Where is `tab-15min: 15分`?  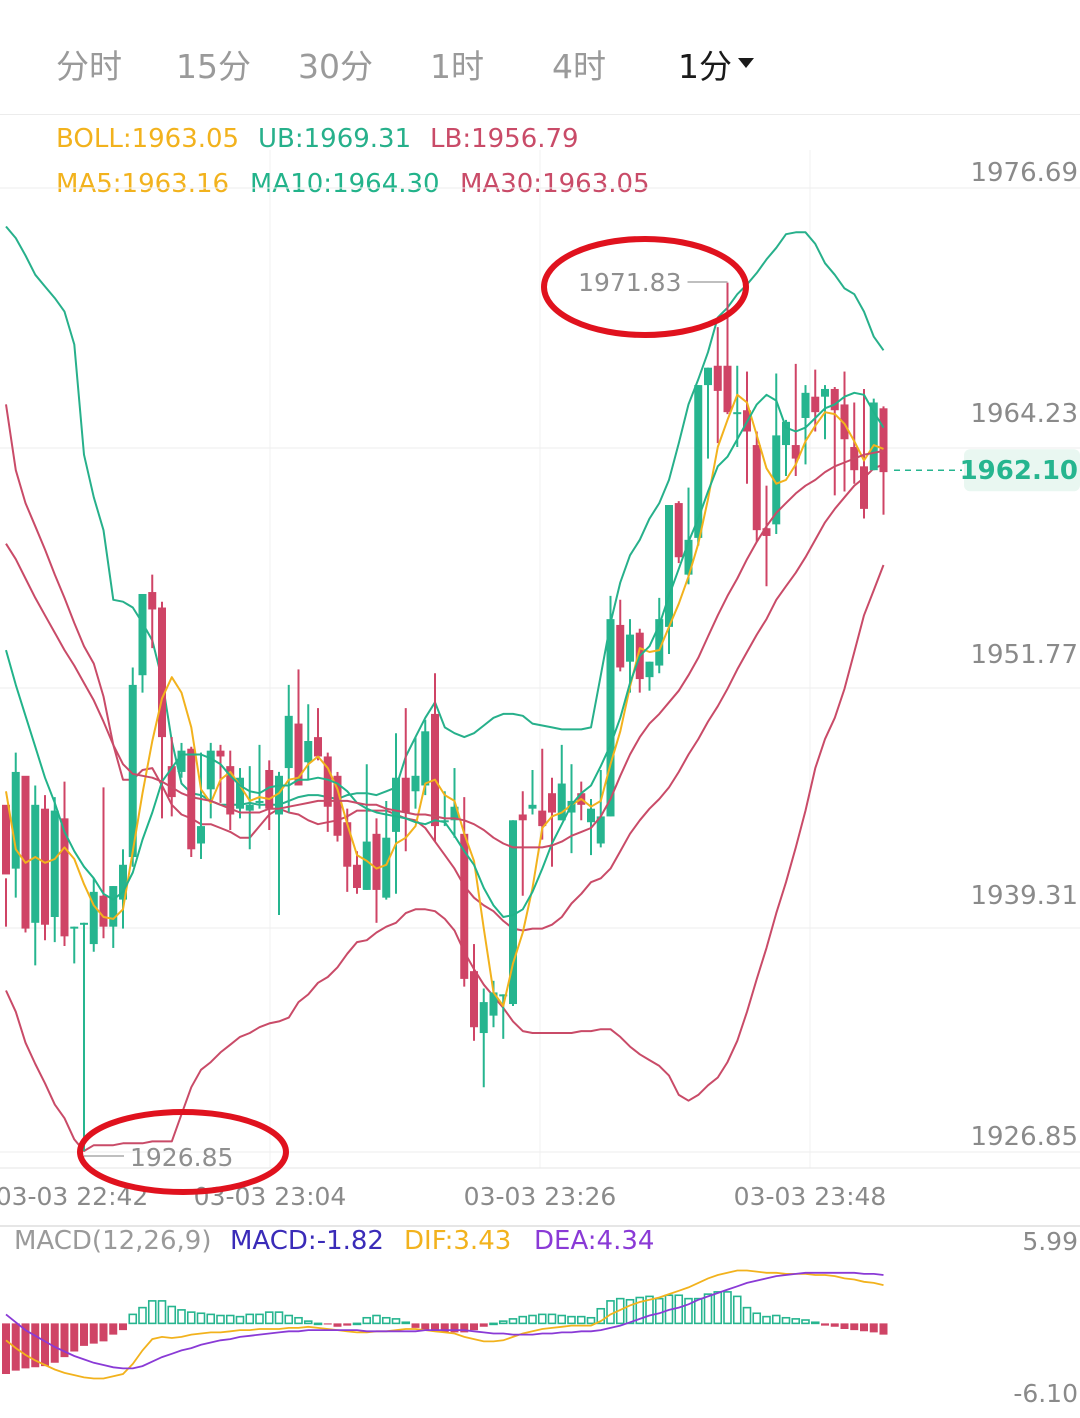
tab-15min: 15分 is located at coordinates (213, 66).